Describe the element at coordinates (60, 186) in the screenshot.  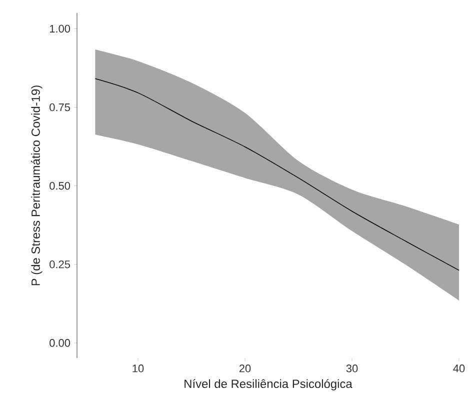
I see `y-tick-label: 0.50` at that location.